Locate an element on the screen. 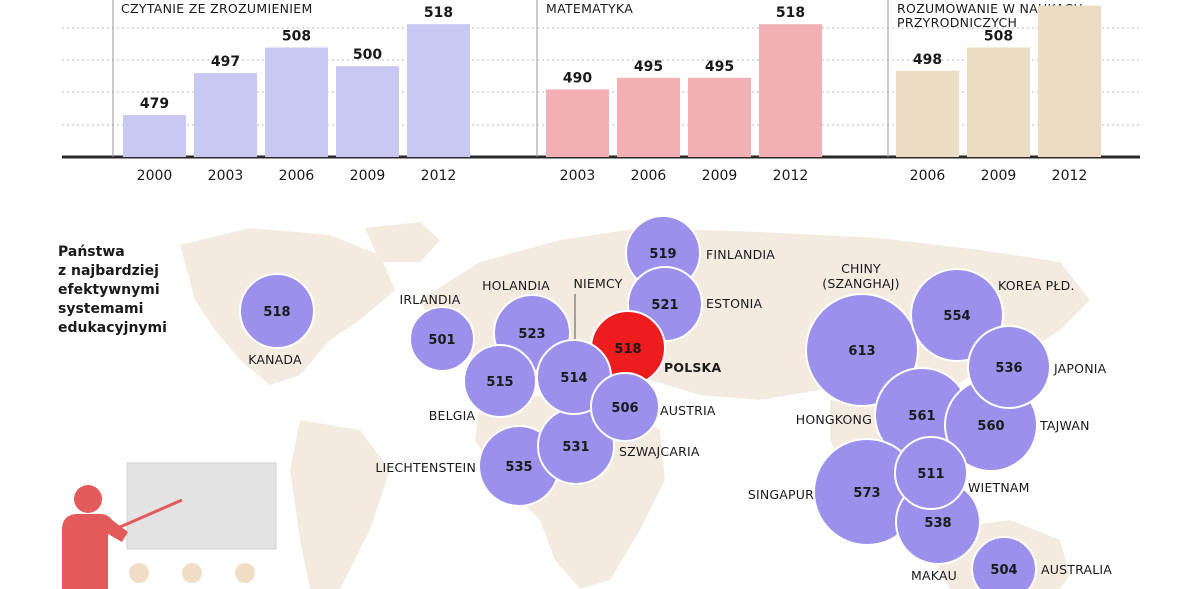 The height and width of the screenshot is (589, 1200). bar-value-label: 518 is located at coordinates (790, 13).